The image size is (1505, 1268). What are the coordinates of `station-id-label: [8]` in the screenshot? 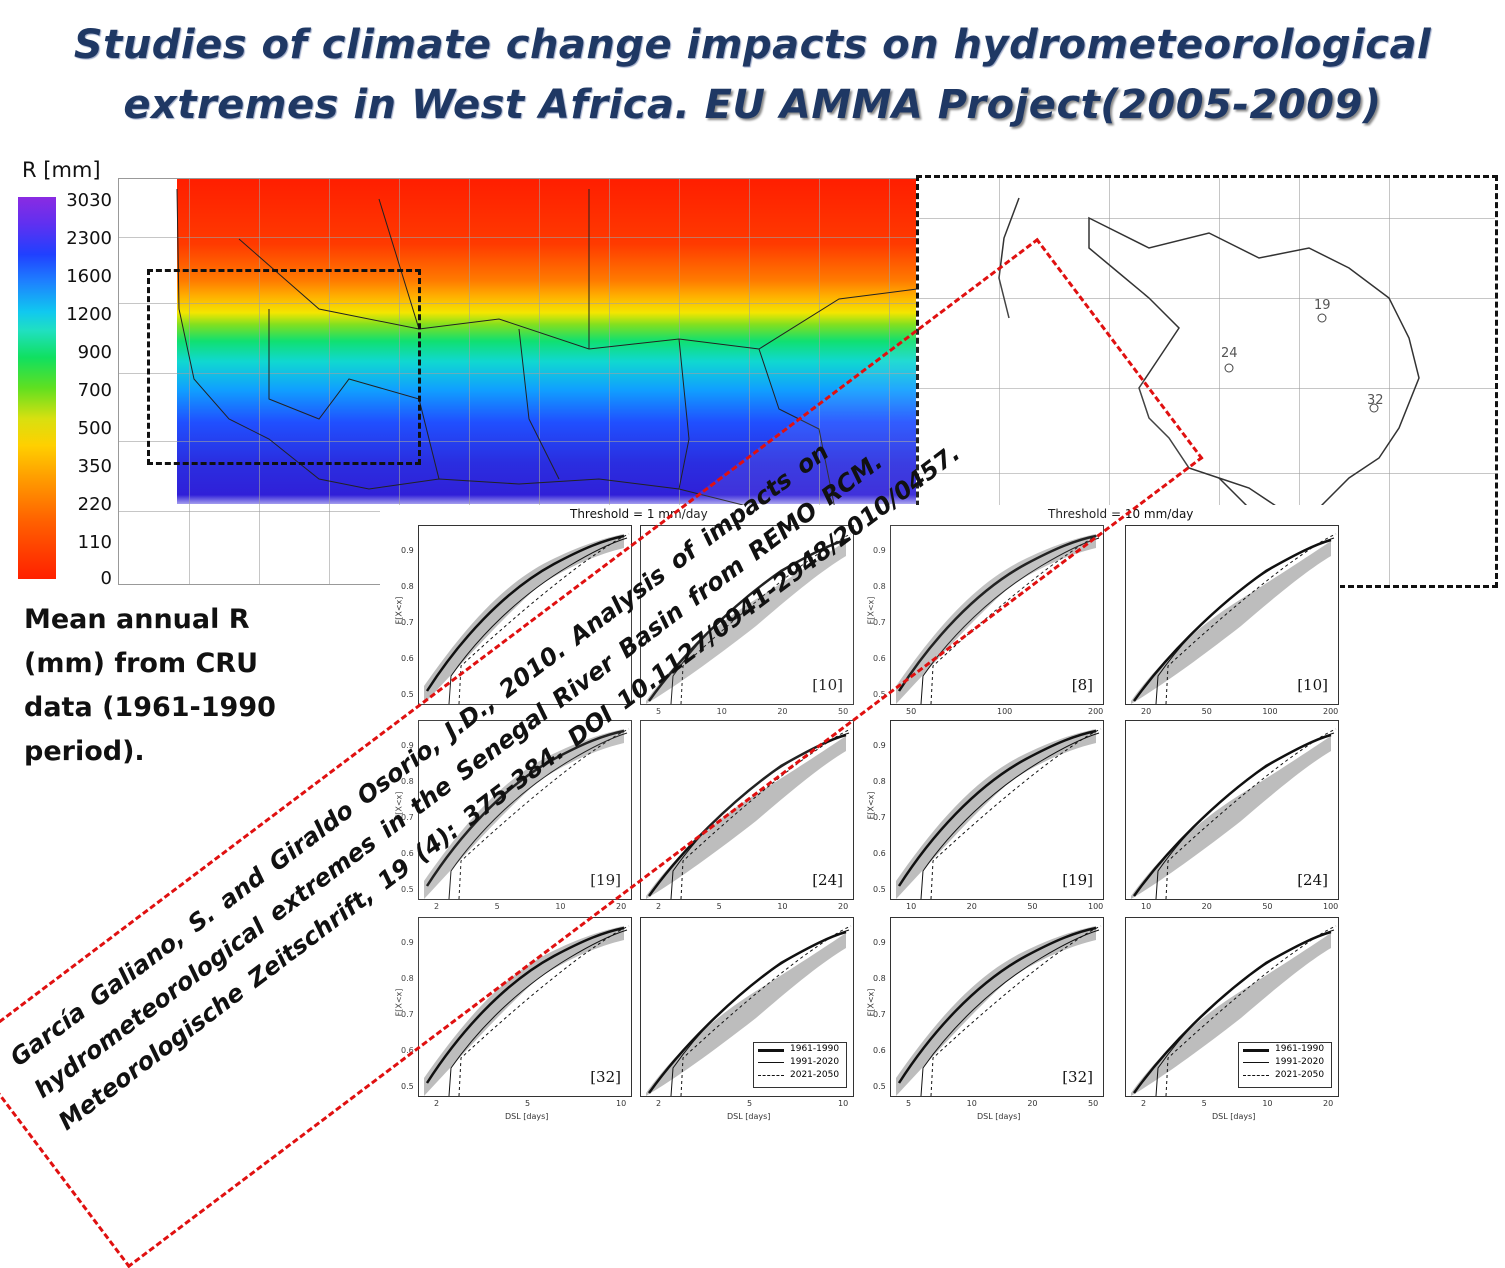 It's located at (1082, 685).